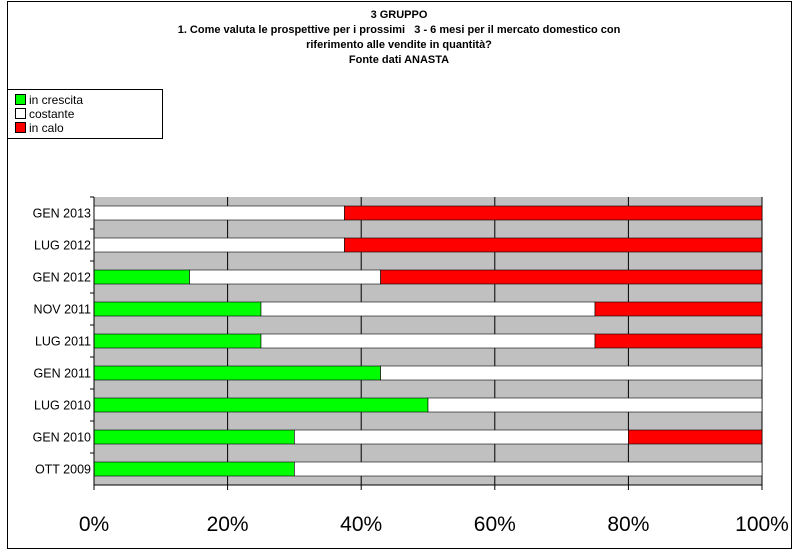  What do you see at coordinates (63, 342) in the screenshot?
I see `category-label: LUG 2011` at bounding box center [63, 342].